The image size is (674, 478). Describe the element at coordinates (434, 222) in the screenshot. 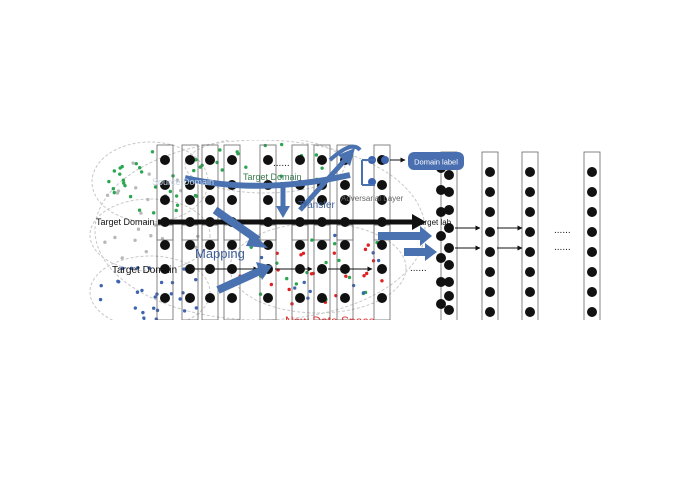

I see `target-label-text: Target lab` at that location.